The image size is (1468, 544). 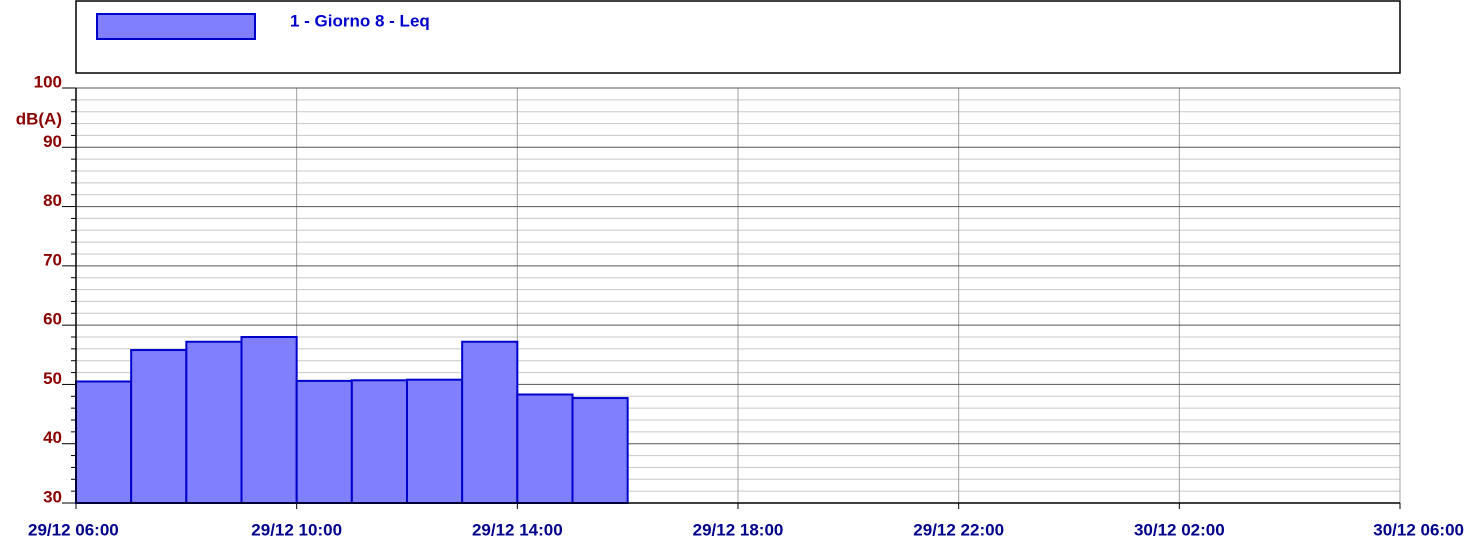 I want to click on y-tick-label: 80, so click(x=52, y=200).